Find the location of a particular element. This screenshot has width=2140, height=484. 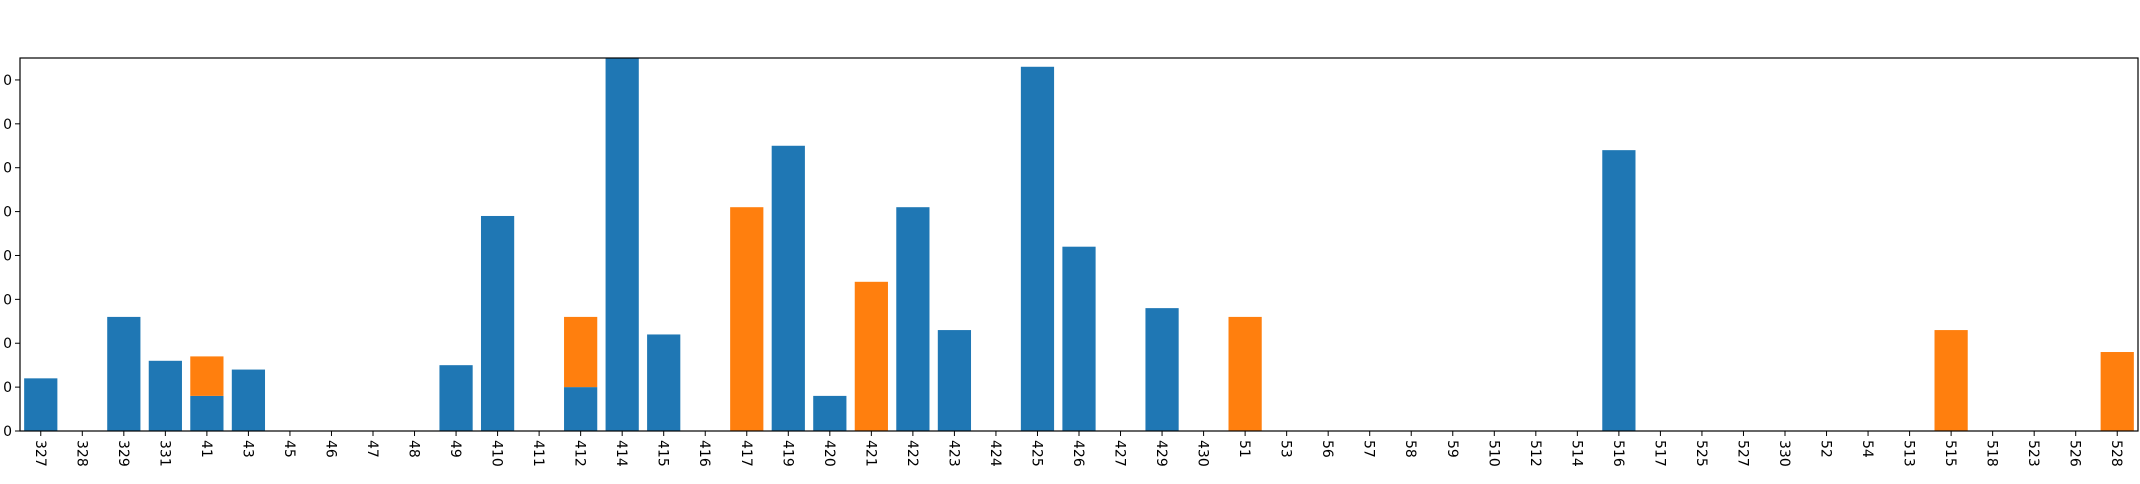

x-tick-label-45: 45 is located at coordinates (289, 449).